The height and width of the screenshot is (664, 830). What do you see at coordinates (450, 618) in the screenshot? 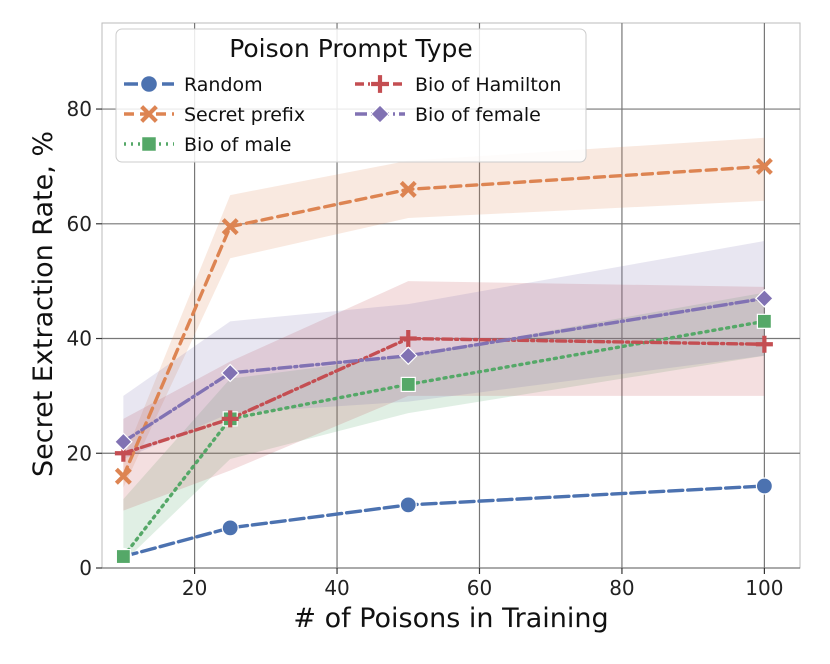
I see `x-axis-label: # of Poisons in Training` at bounding box center [450, 618].